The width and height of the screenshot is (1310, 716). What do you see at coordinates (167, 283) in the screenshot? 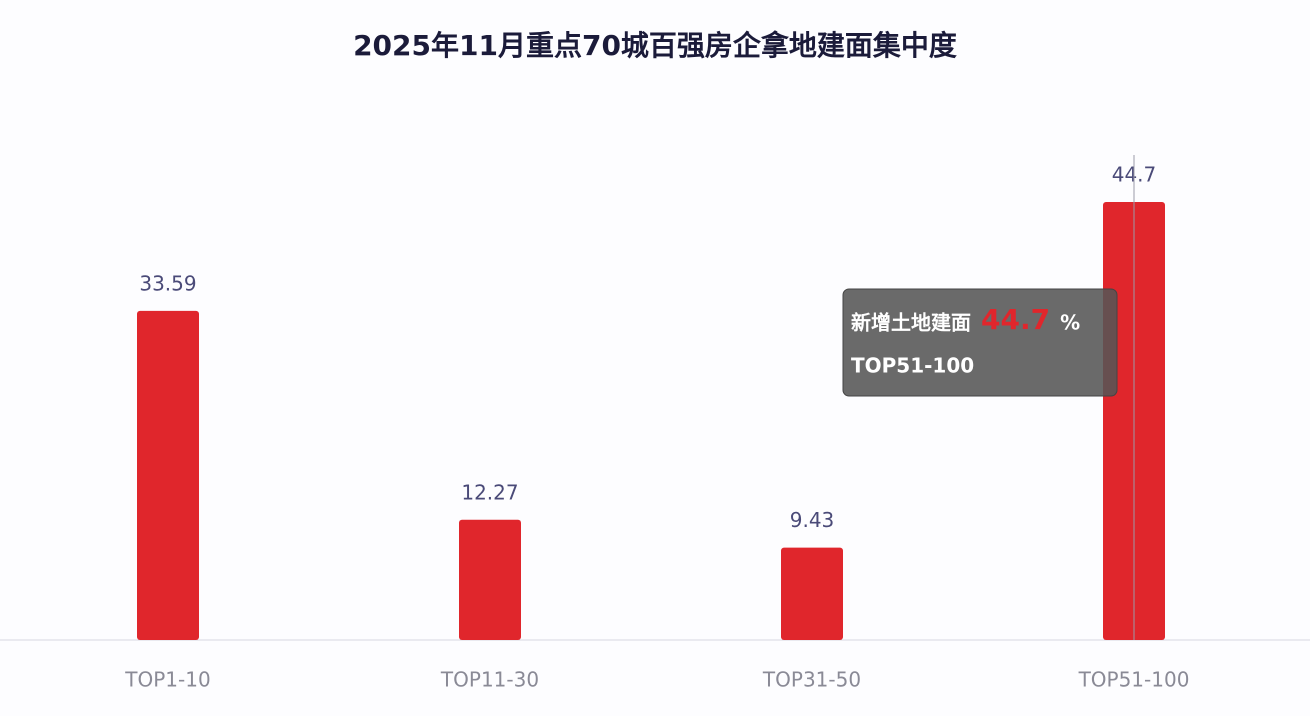
I see `value-label: 33.59` at bounding box center [167, 283].